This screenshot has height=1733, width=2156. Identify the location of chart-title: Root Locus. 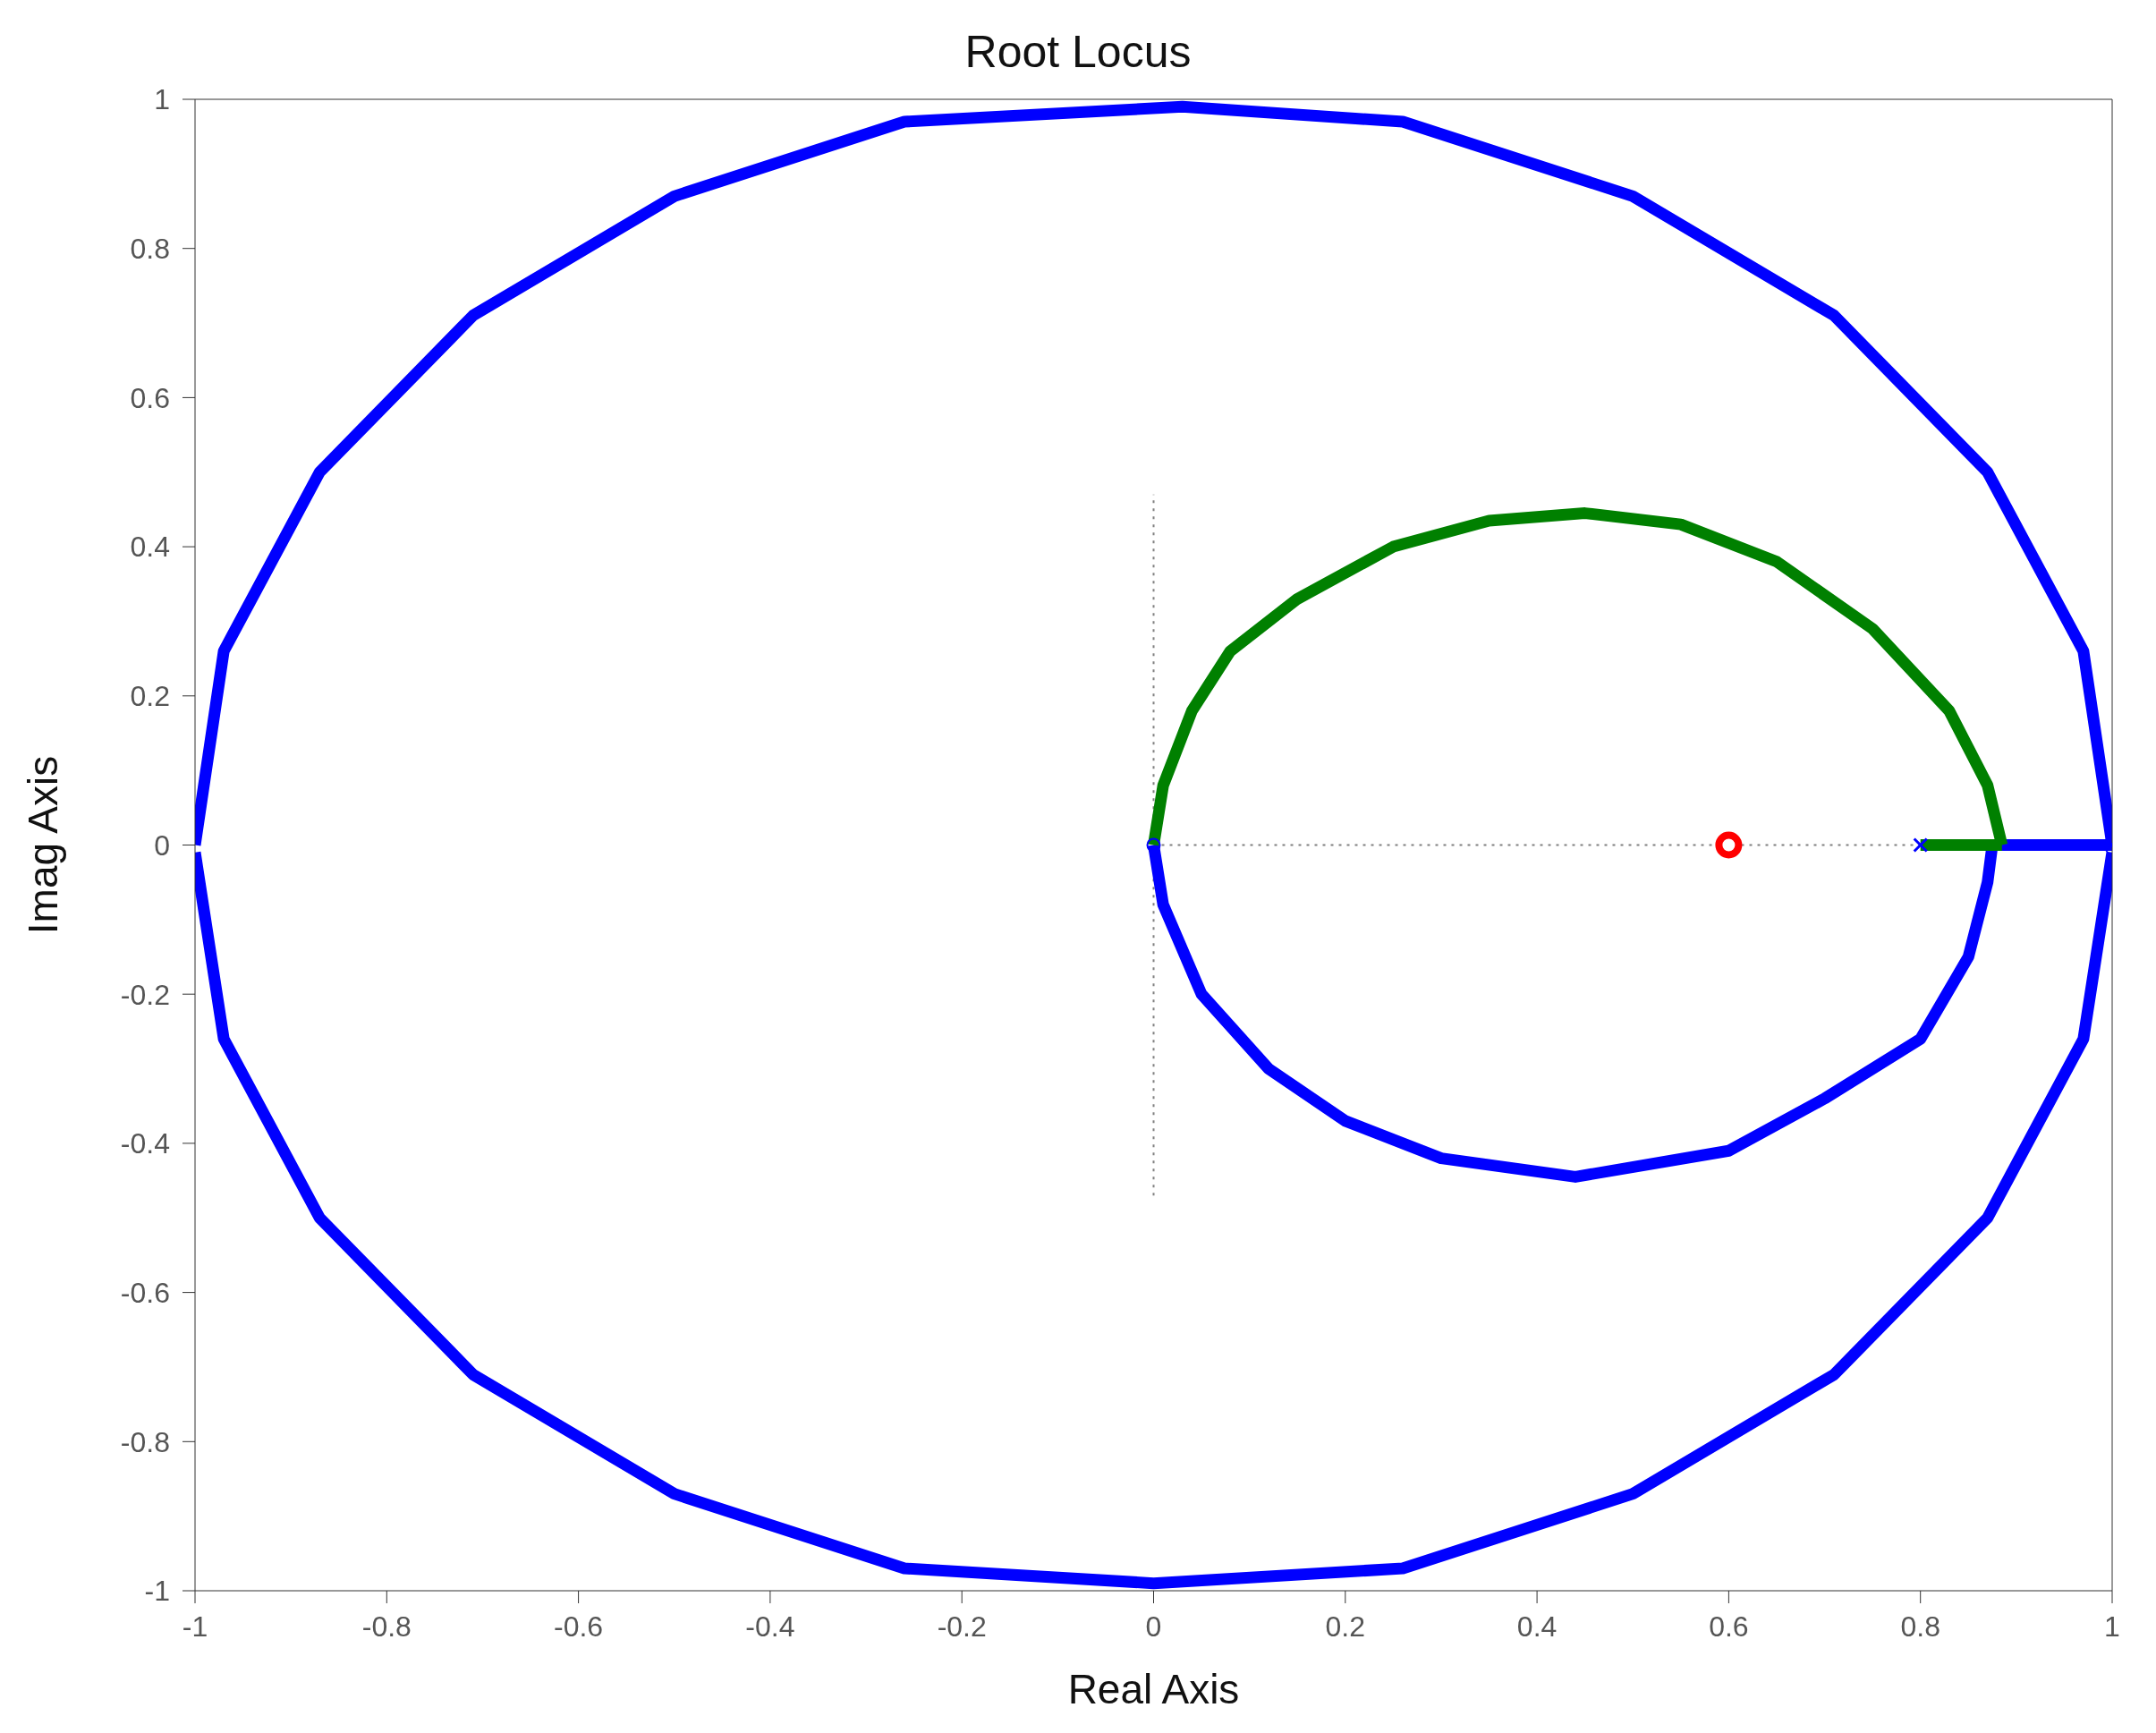
(1078, 52).